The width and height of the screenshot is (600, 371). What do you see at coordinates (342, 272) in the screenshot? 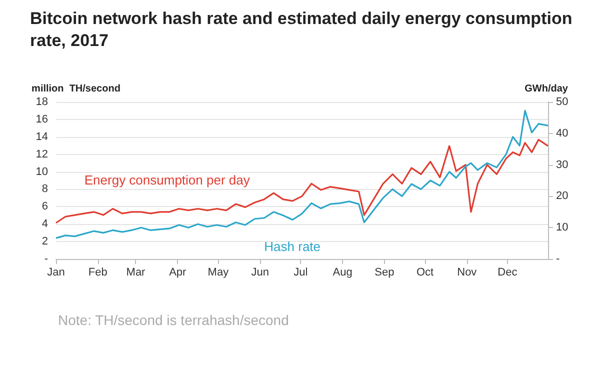
I see `x-tick-label: Aug` at bounding box center [342, 272].